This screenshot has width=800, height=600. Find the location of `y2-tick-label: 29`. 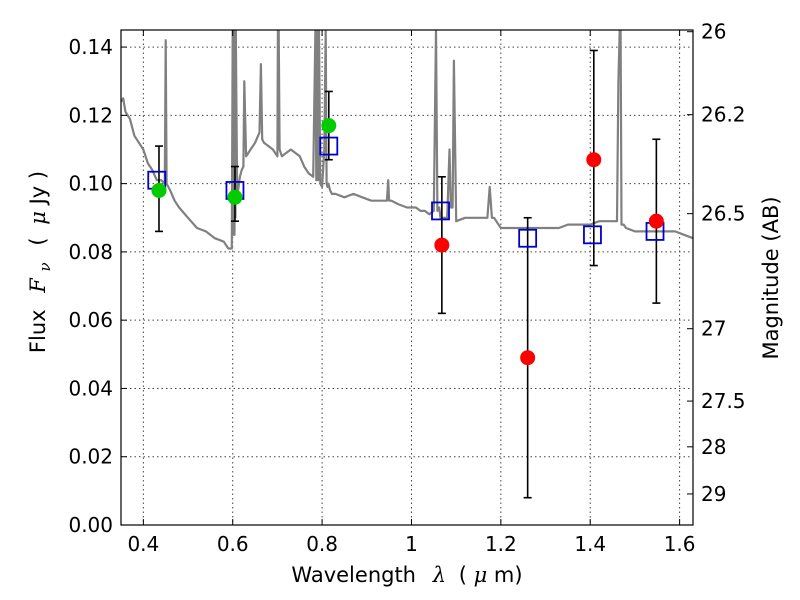

y2-tick-label: 29 is located at coordinates (713, 494).